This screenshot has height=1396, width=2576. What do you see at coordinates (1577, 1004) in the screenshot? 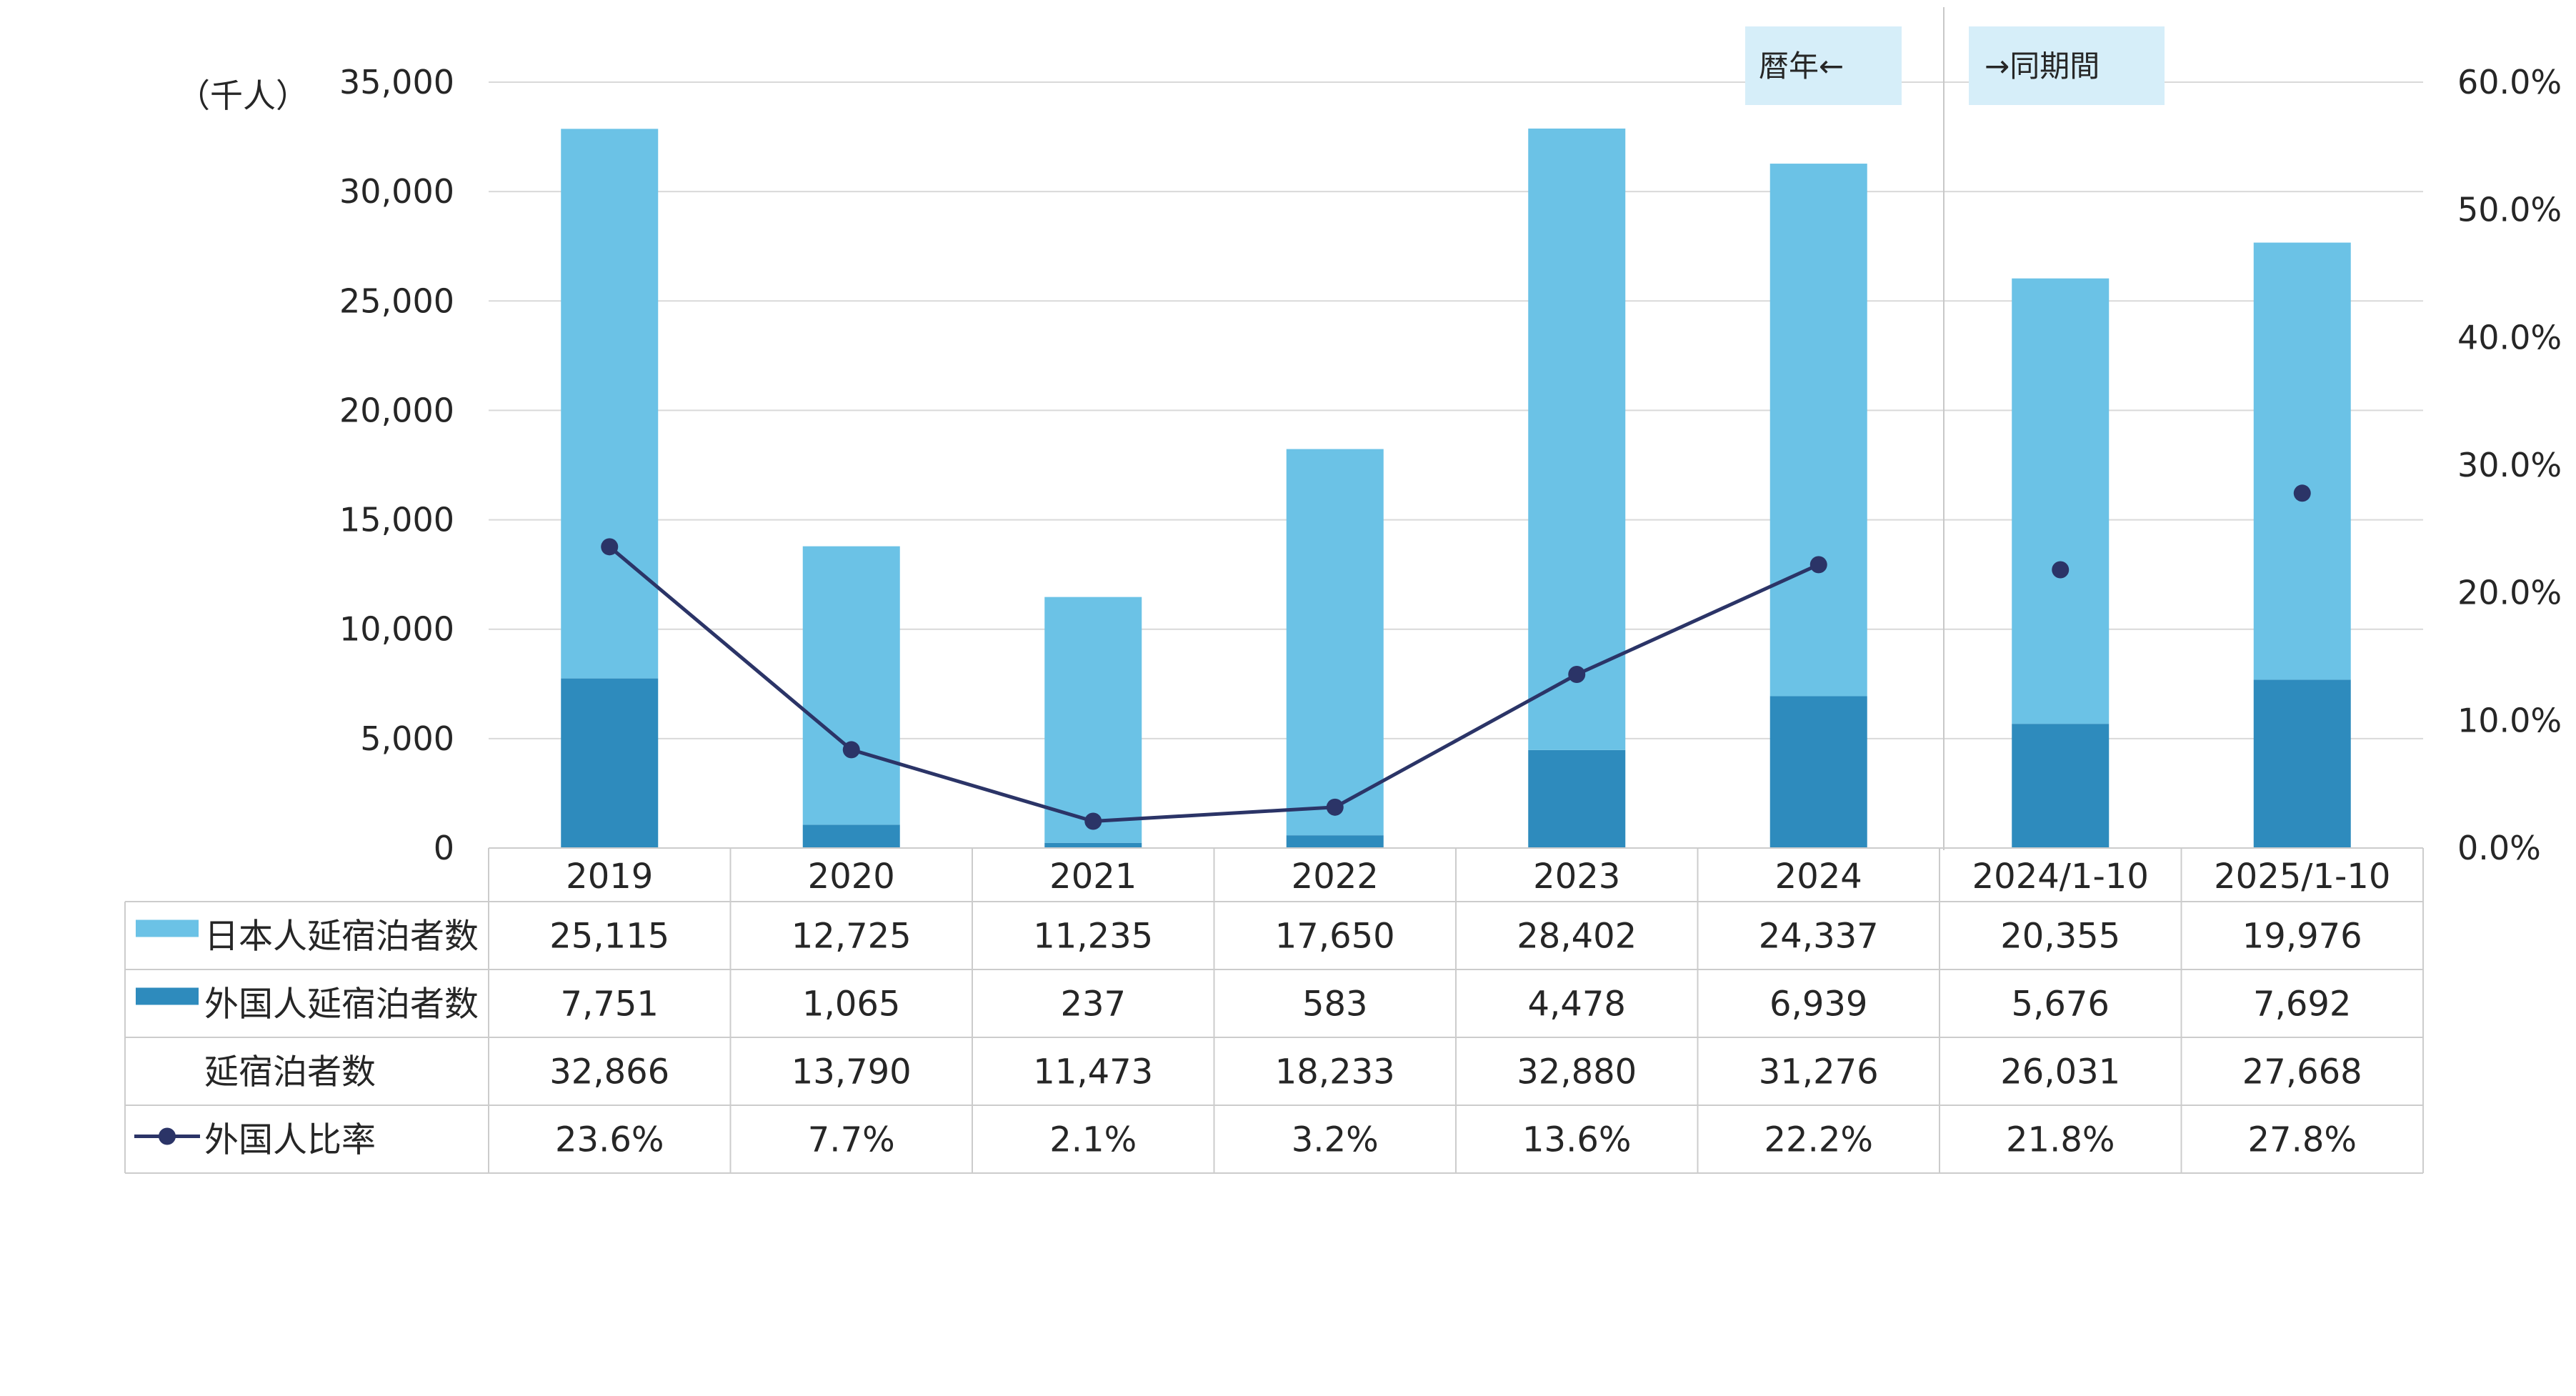
I see `table-cell-value: 4,478` at bounding box center [1577, 1004].